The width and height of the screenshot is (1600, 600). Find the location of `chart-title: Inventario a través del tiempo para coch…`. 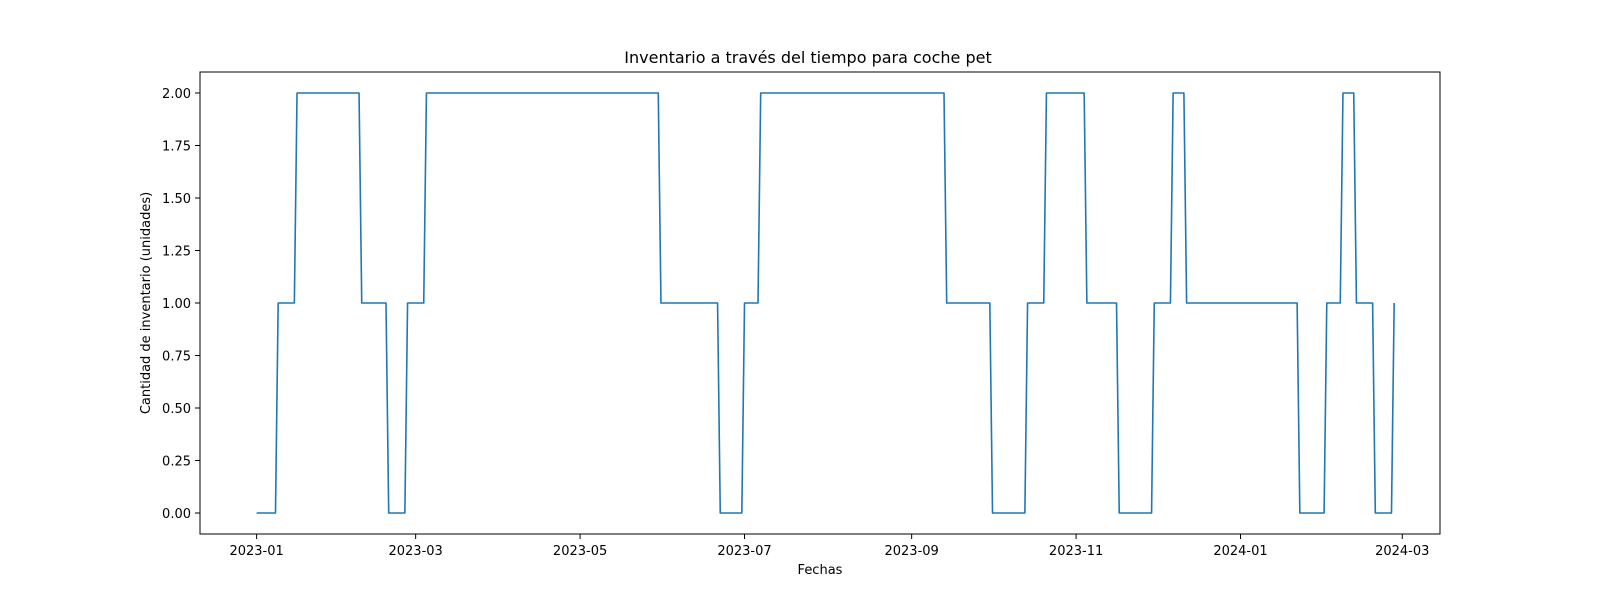

chart-title: Inventario a través del tiempo para coch… is located at coordinates (807, 57).